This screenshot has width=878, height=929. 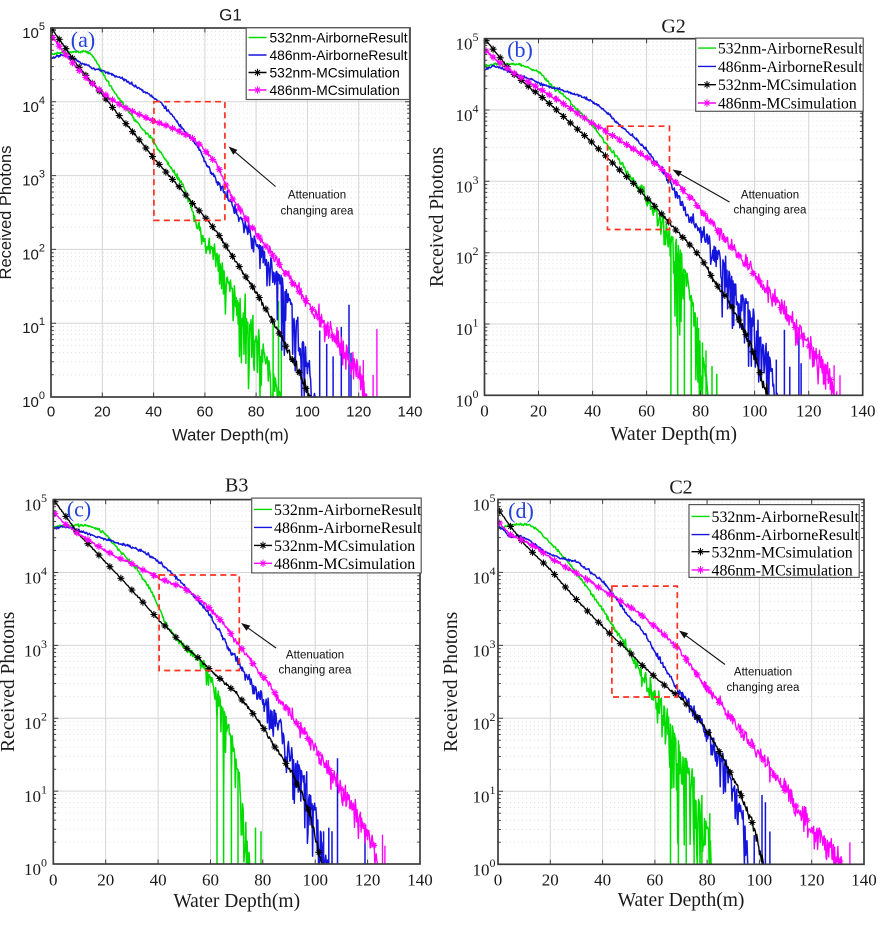 What do you see at coordinates (680, 488) in the screenshot?
I see `svg-text: C2` at bounding box center [680, 488].